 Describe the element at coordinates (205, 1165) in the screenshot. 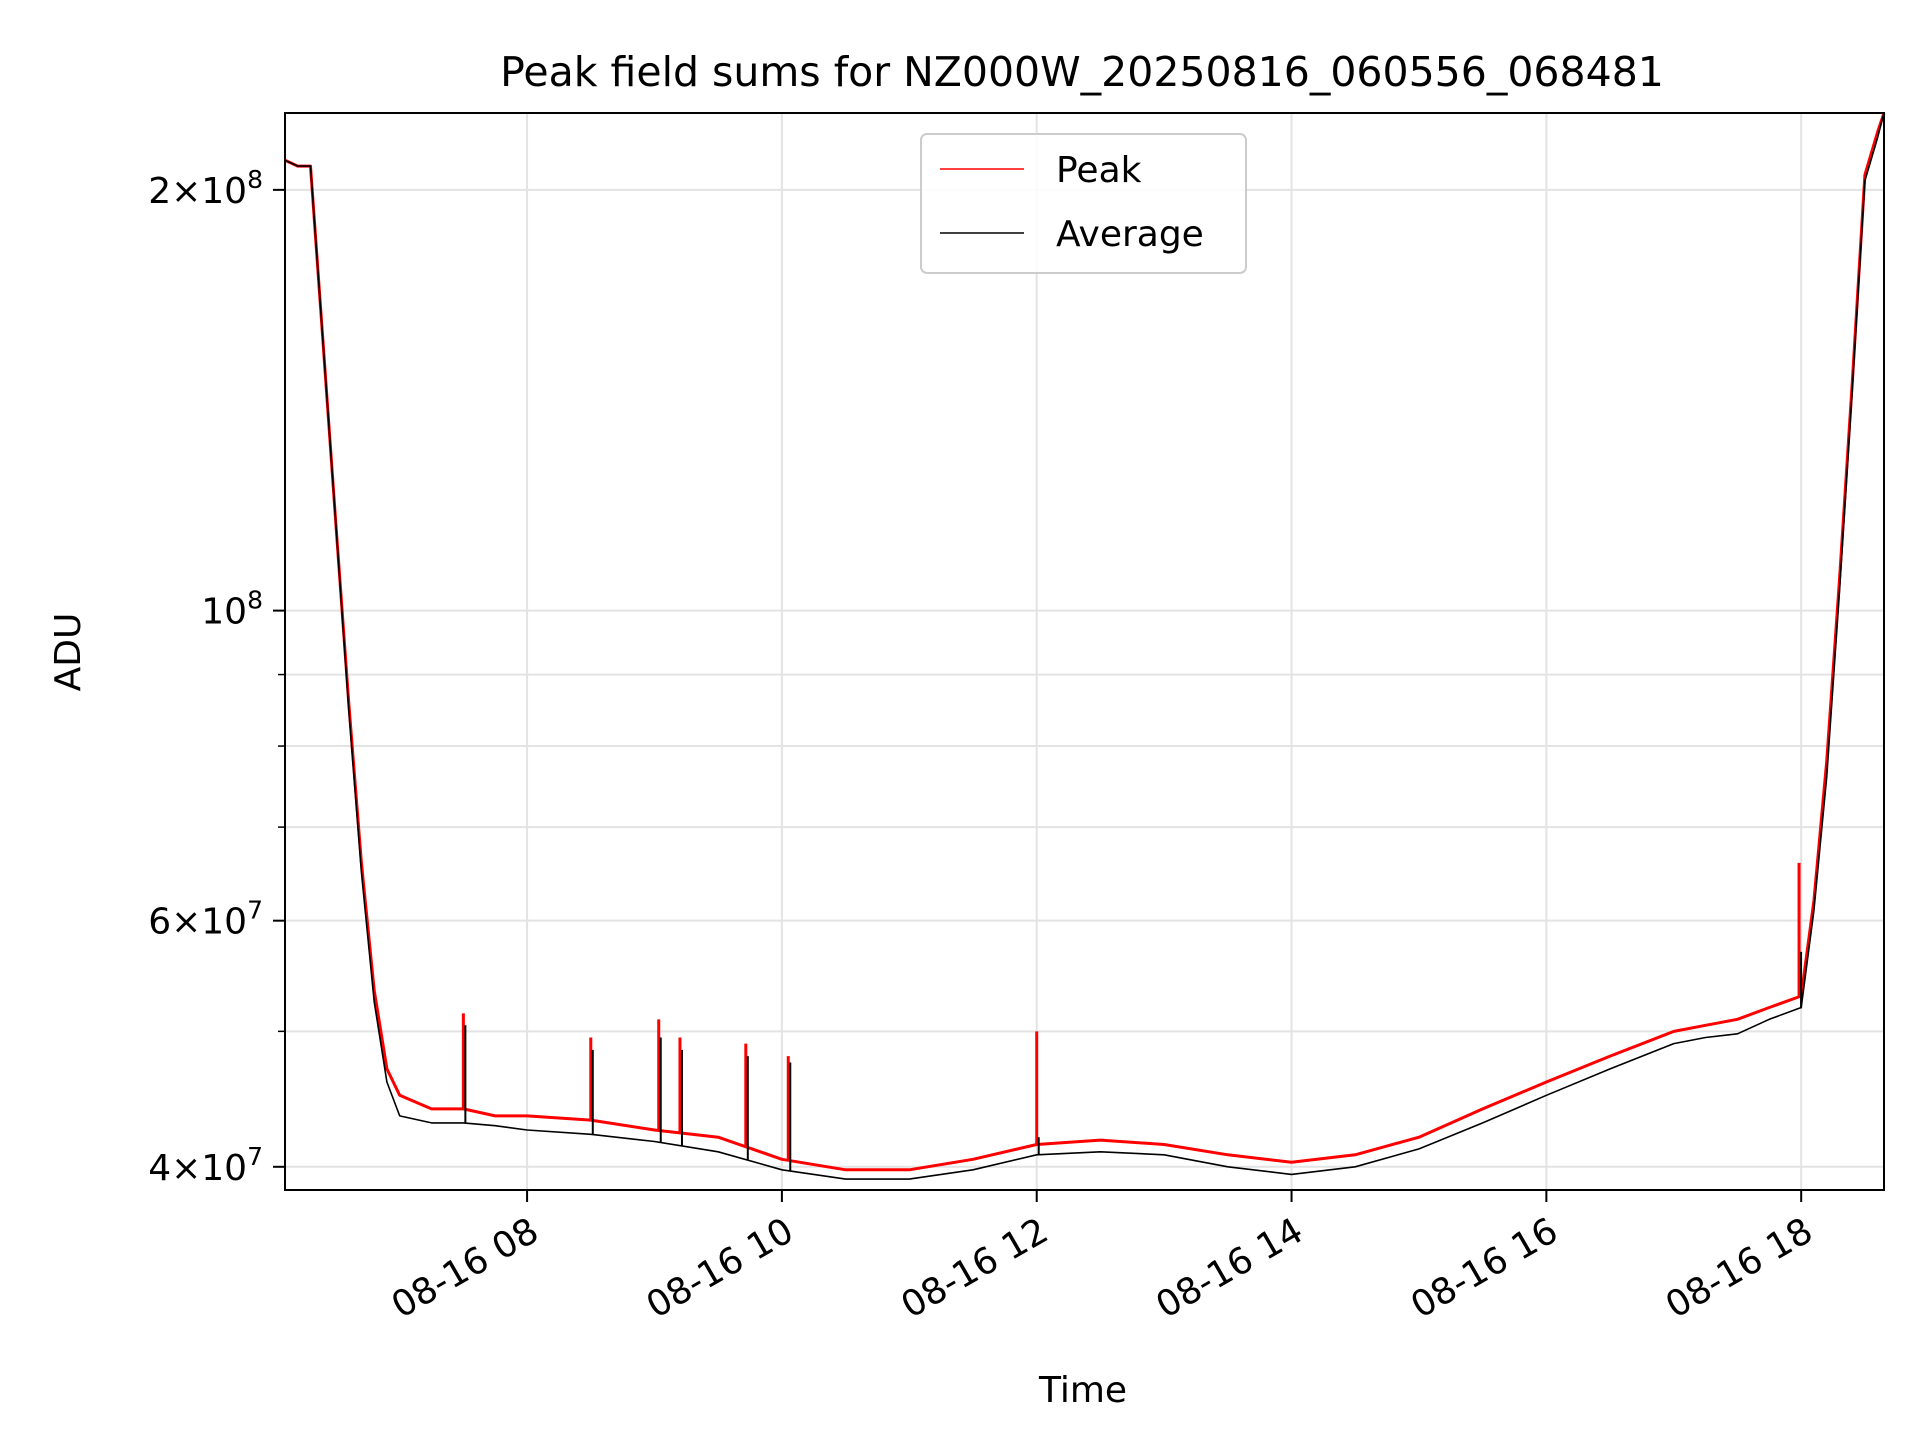

I see `y-tick-label: 4×107` at that location.